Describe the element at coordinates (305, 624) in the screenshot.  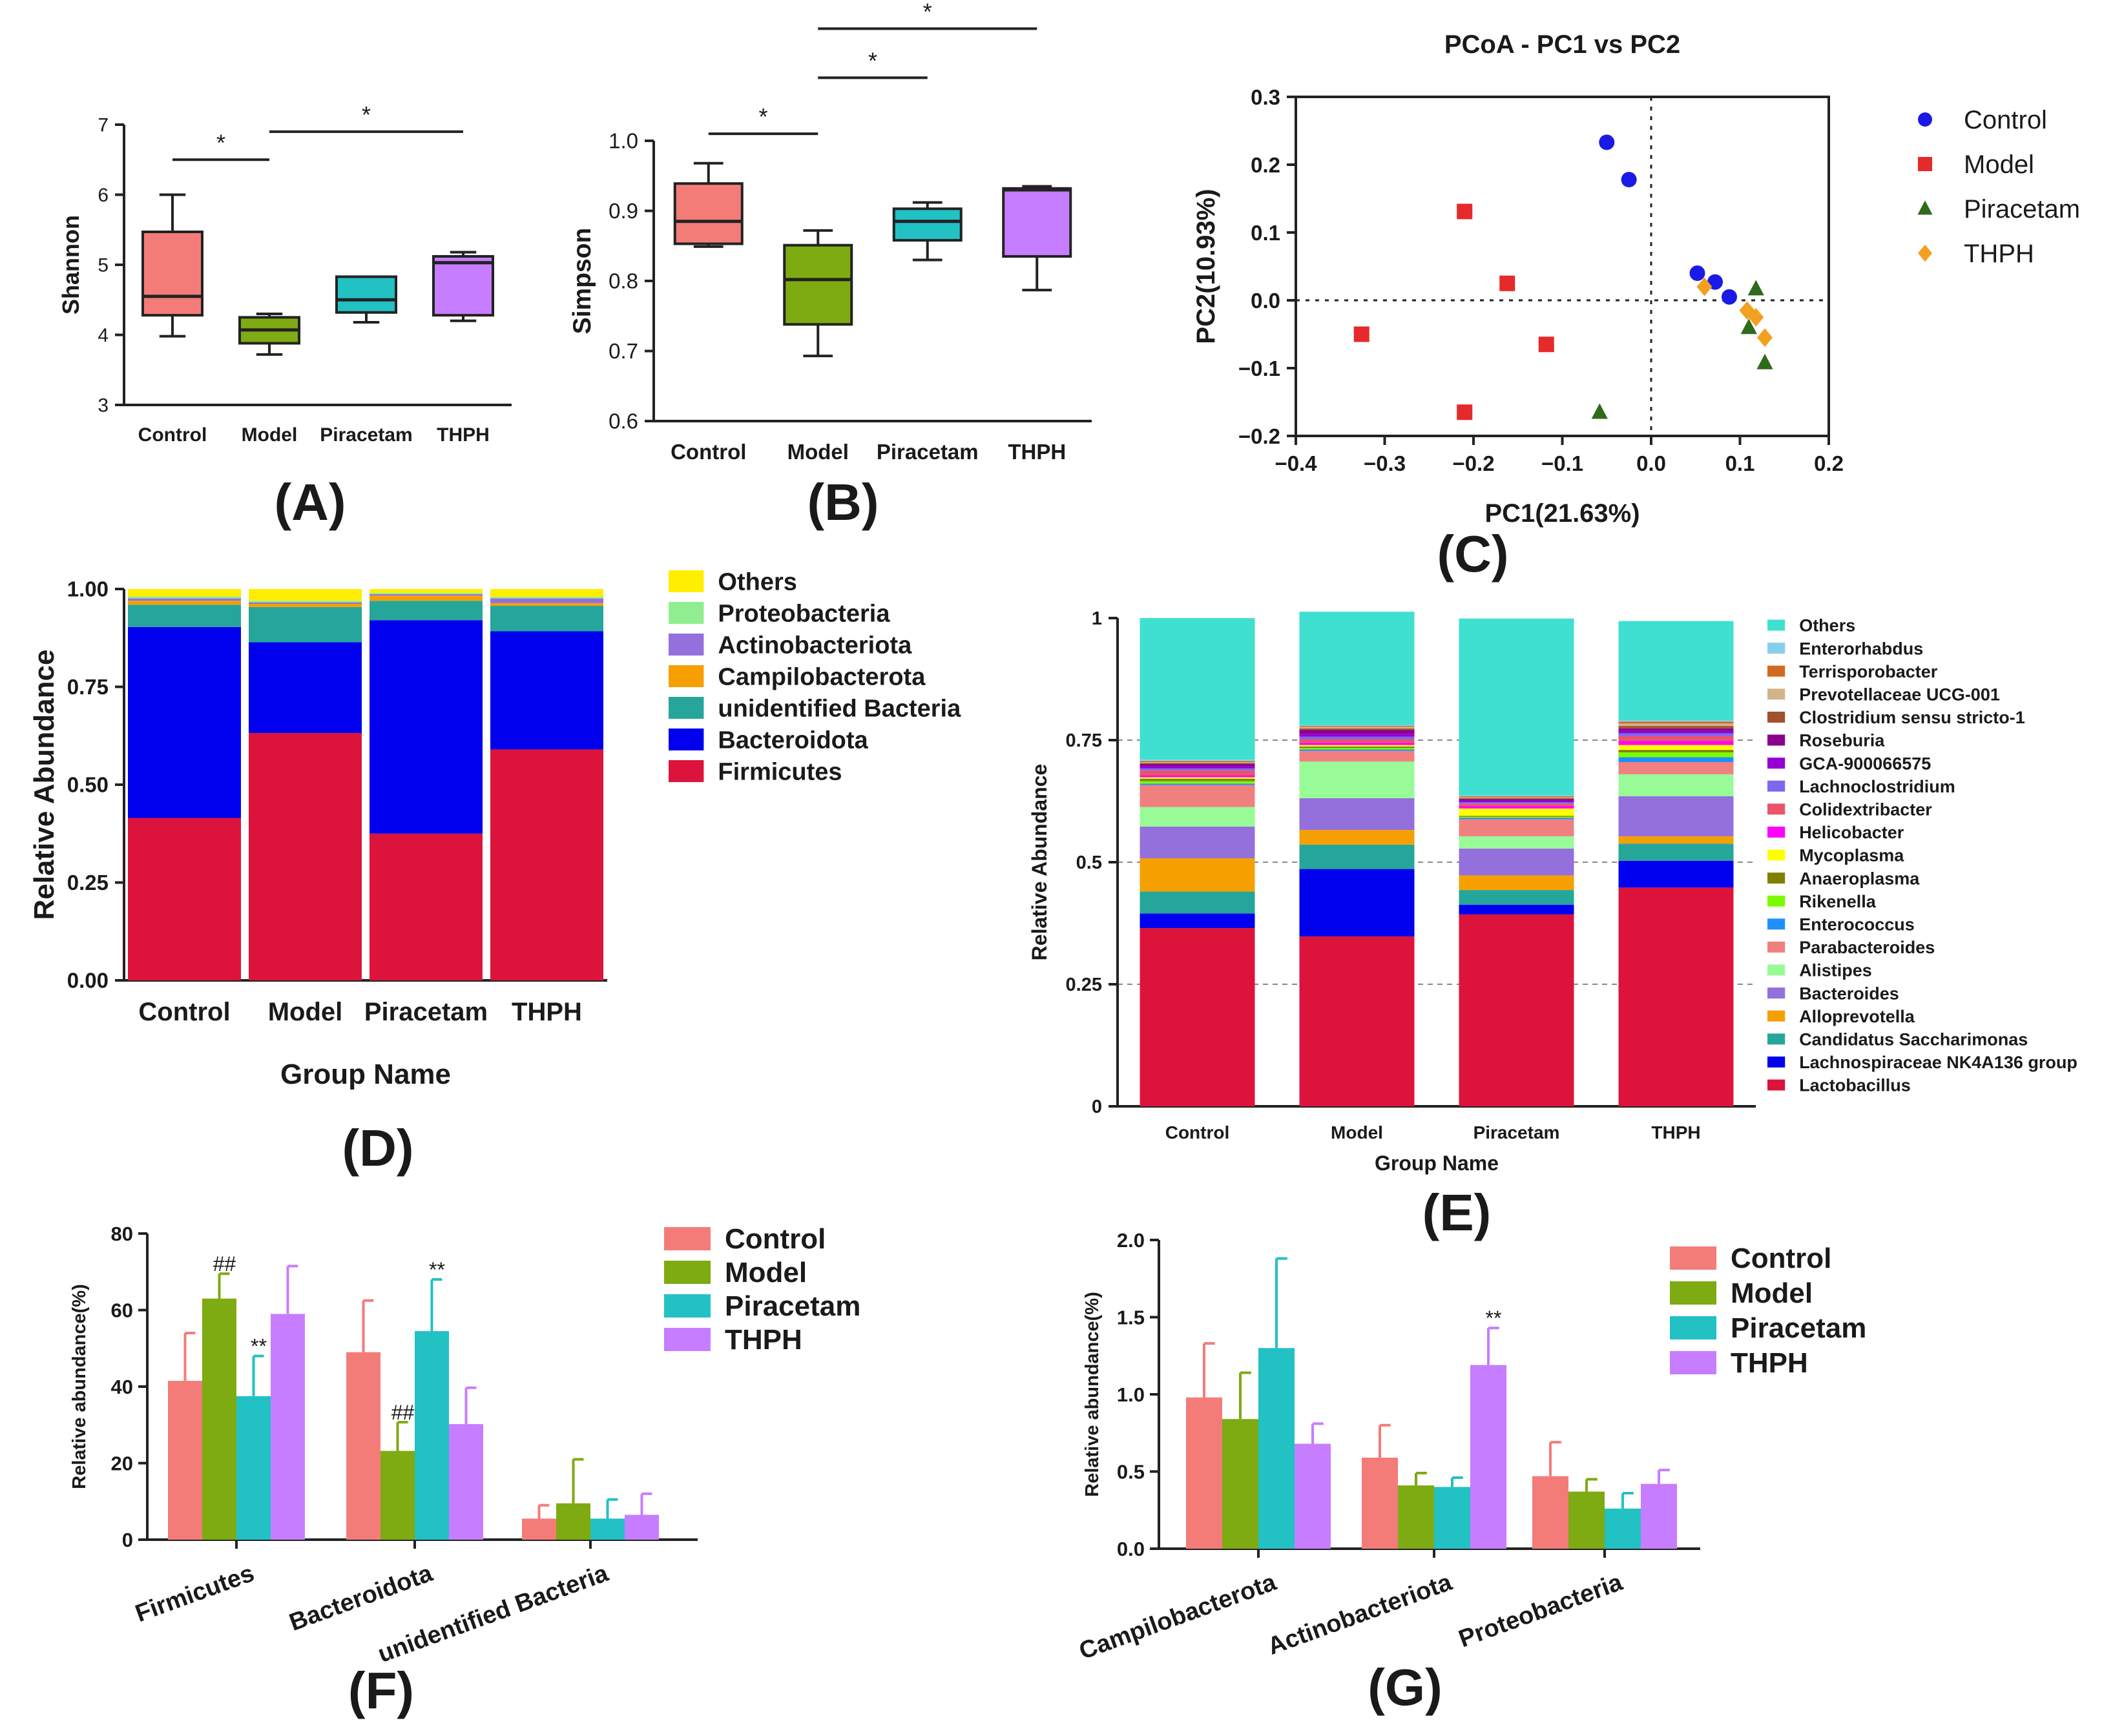
I see `bar-segment-unidentified-bacteria` at that location.